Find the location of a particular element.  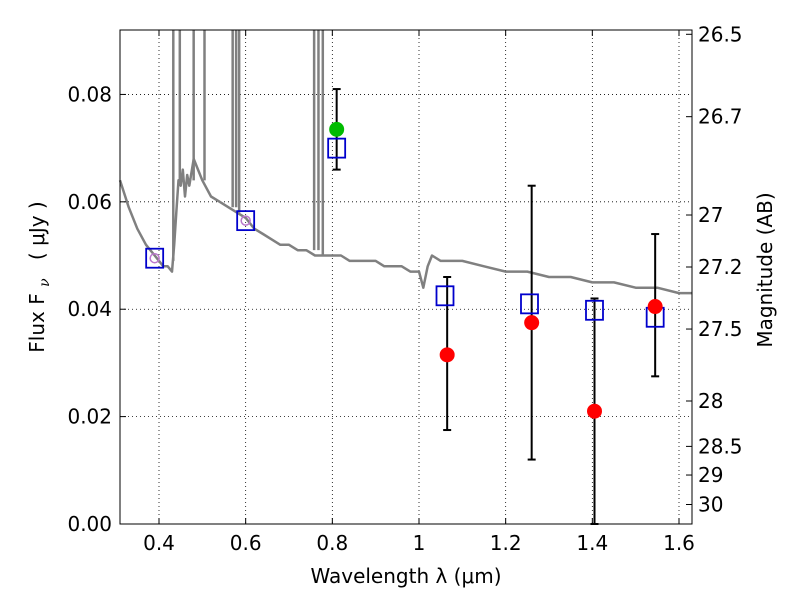

x-tick-label-1: 0.6 is located at coordinates (246, 543).